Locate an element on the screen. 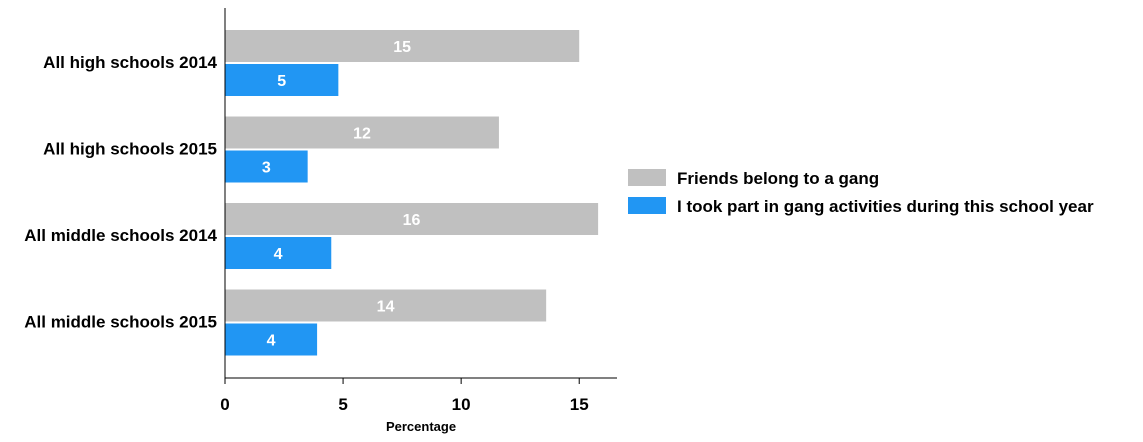 Image resolution: width=1143 pixels, height=442 pixels. category-label: All middle schools 2015 is located at coordinates (120, 322).